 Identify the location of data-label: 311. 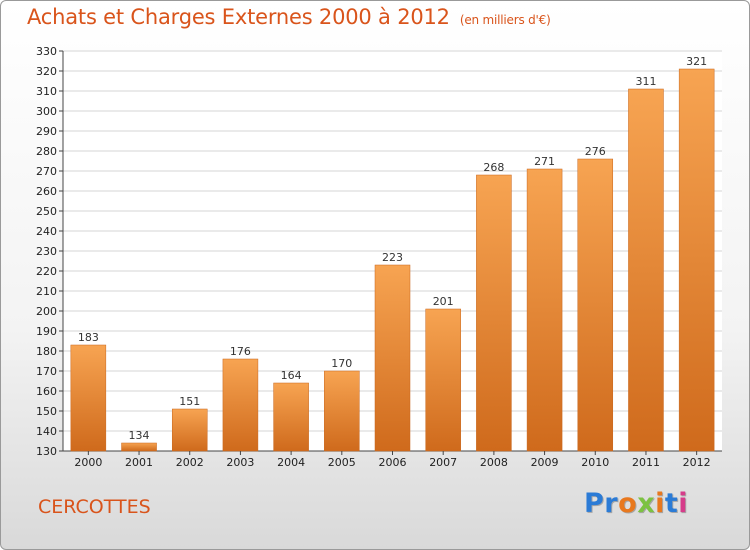
(645, 81).